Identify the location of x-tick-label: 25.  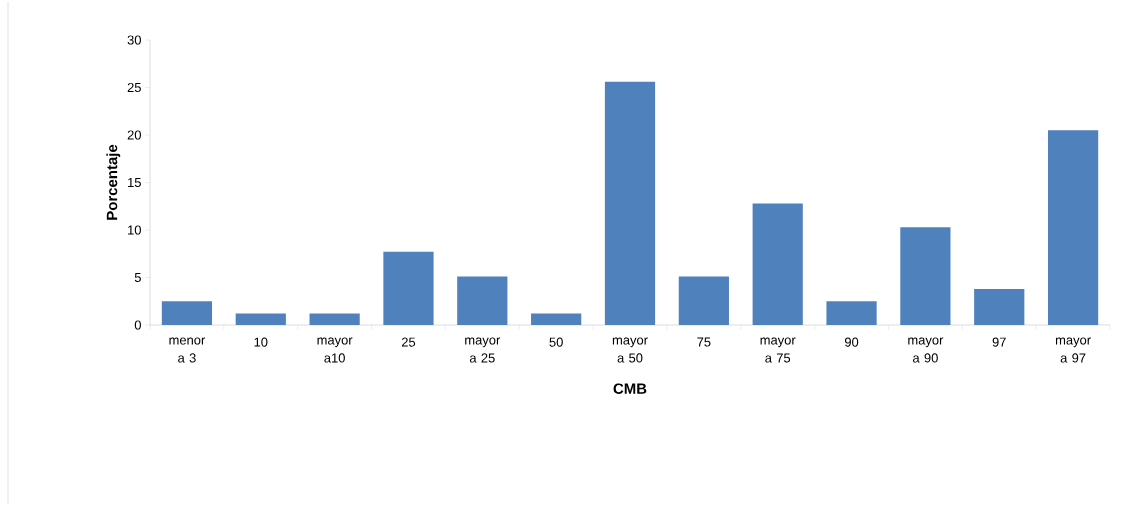
(408, 342).